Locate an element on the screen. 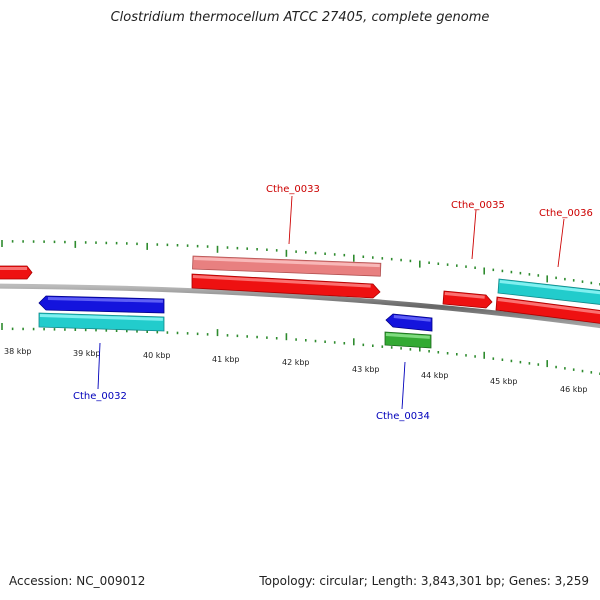 The height and width of the screenshot is (600, 600). gene-cthe-0036-reverse is located at coordinates (548, 291).